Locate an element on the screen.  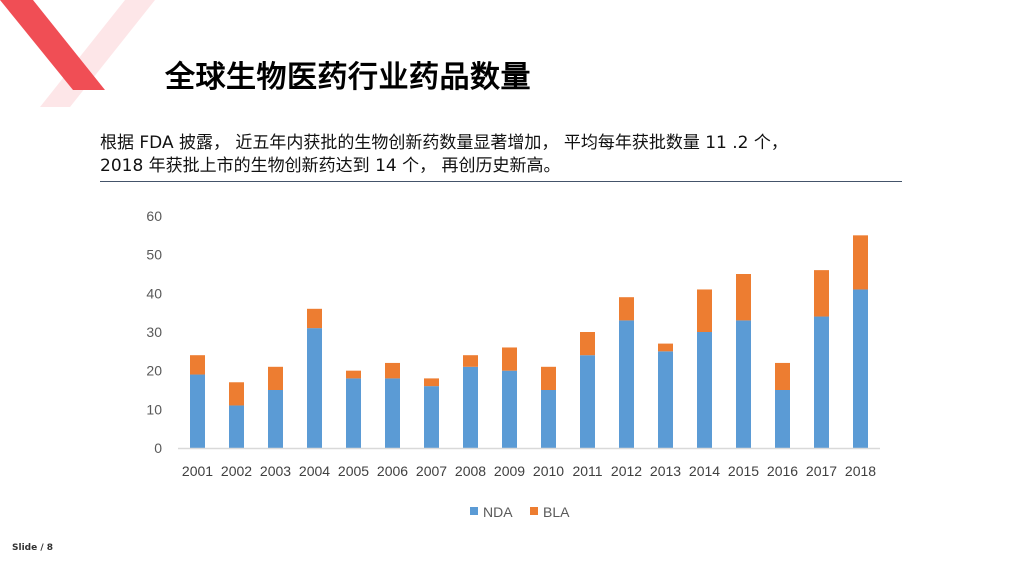
x-tick-label: 2018 is located at coordinates (860, 471).